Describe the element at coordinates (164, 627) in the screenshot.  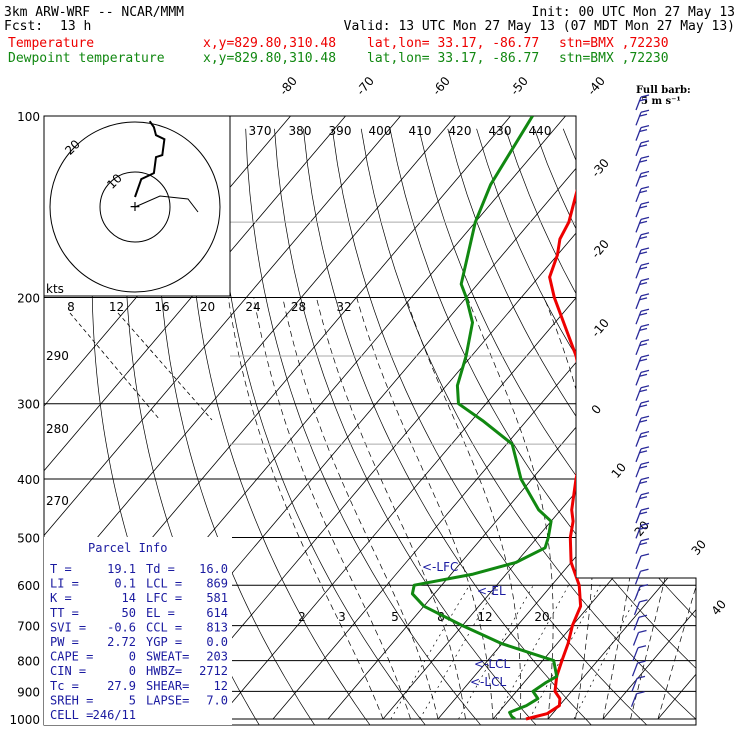
I see `parcel-row-right-label: CCL =` at that location.